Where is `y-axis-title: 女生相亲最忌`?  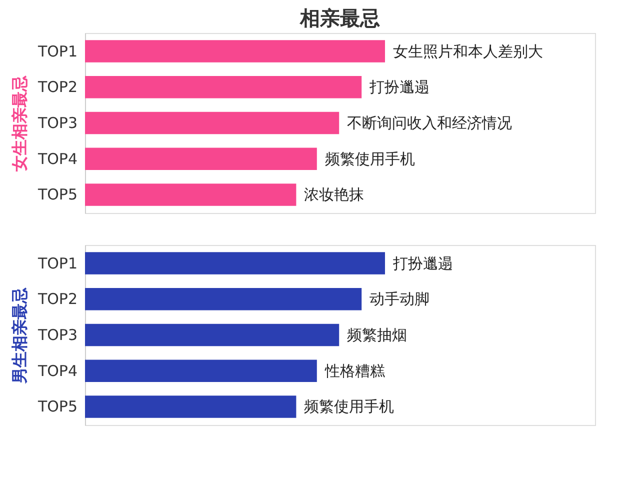 y-axis-title: 女生相亲最忌 is located at coordinates (19, 124).